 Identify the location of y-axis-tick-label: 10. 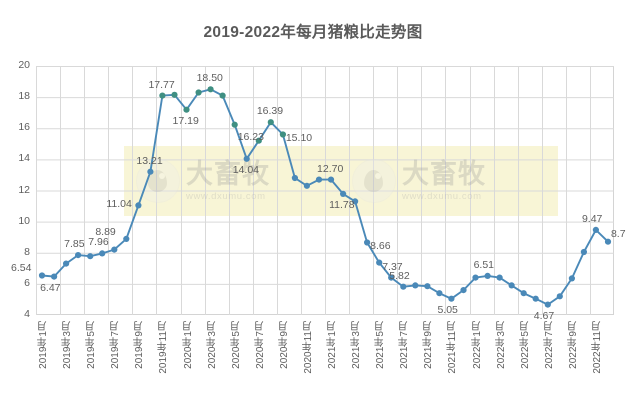
(24, 220).